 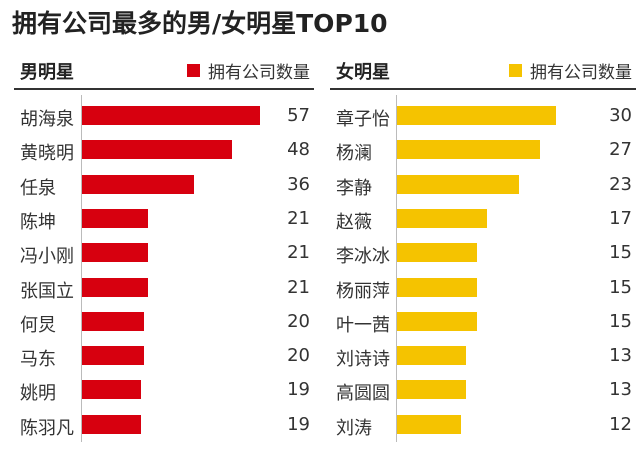 I want to click on male-value-label: 36, so click(x=298, y=184).